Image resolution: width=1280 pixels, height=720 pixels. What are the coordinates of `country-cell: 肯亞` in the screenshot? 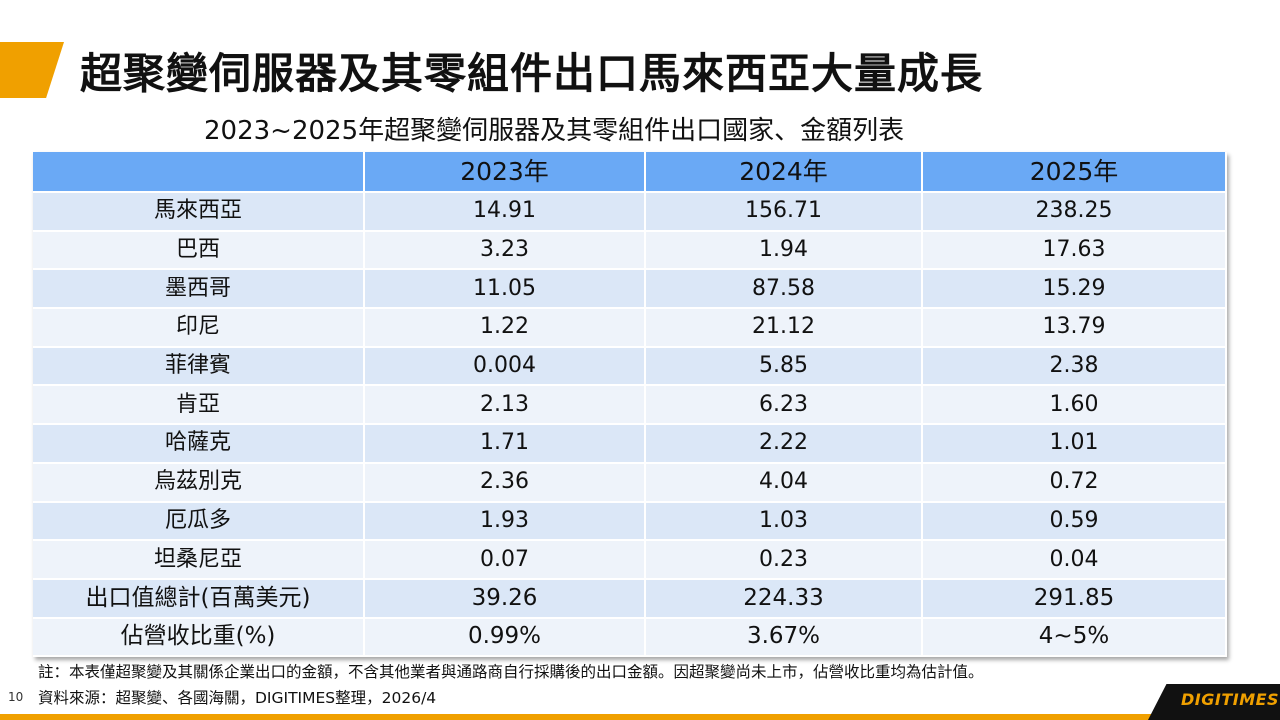 It's located at (199, 405).